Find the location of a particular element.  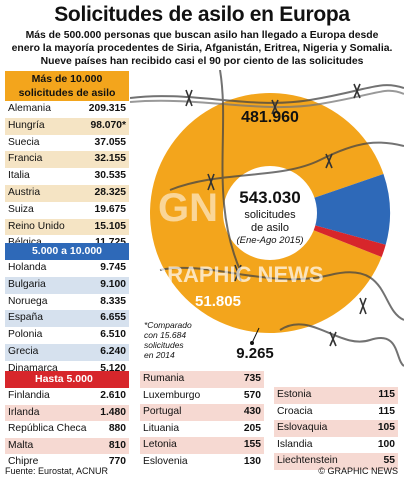

table-row: Austria 28.325 is located at coordinates (67, 193).